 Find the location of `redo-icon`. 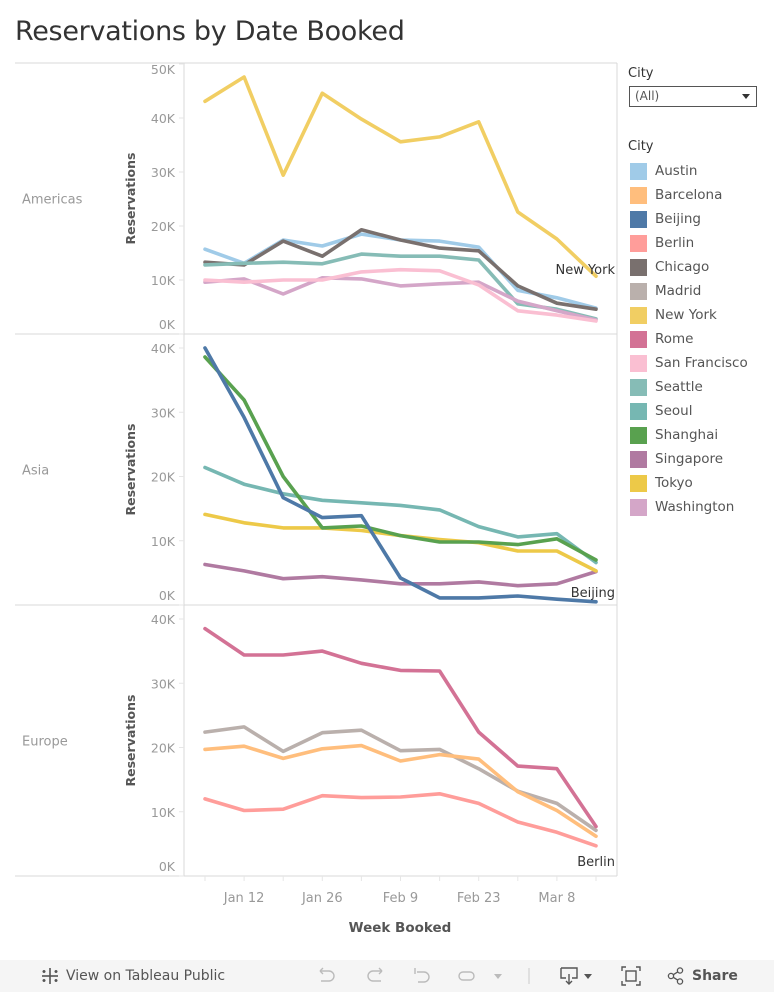

redo-icon is located at coordinates (375, 976).